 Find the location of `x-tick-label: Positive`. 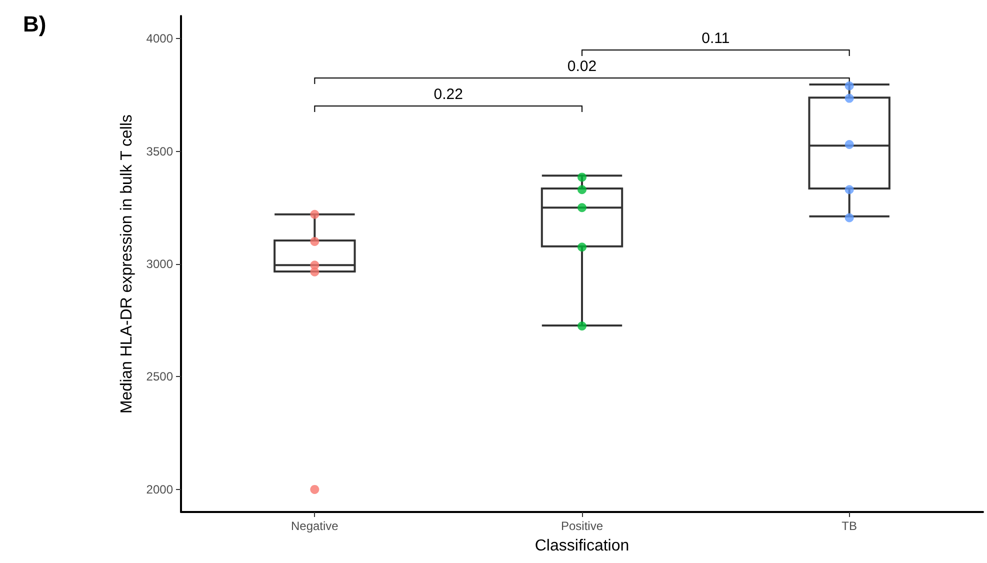

x-tick-label: Positive is located at coordinates (582, 526).